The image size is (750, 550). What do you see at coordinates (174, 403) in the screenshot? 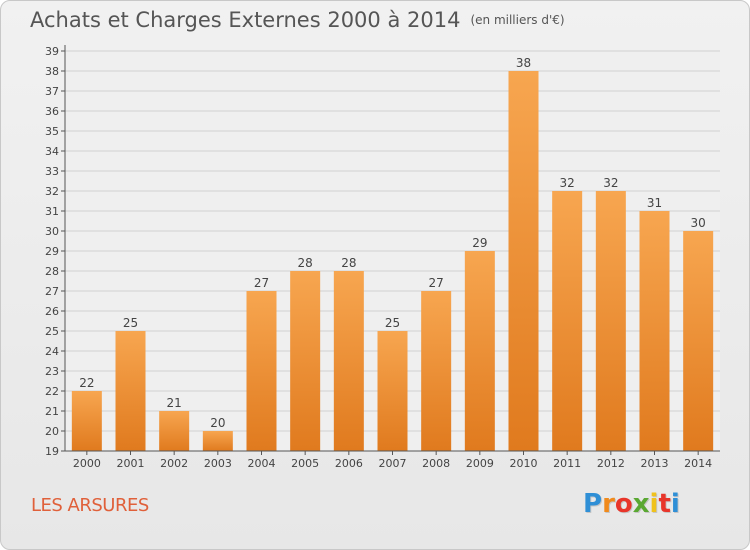
I see `data-label: 21` at bounding box center [174, 403].